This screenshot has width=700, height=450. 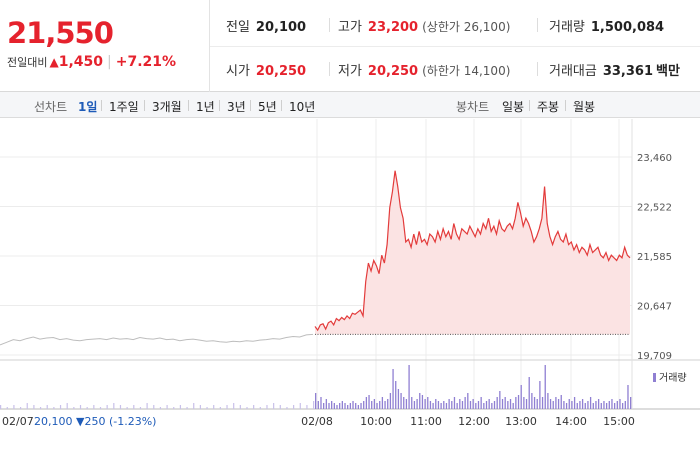 What do you see at coordinates (548, 107) in the screenshot?
I see `tab-weekly-candle: 주봉` at bounding box center [548, 107].